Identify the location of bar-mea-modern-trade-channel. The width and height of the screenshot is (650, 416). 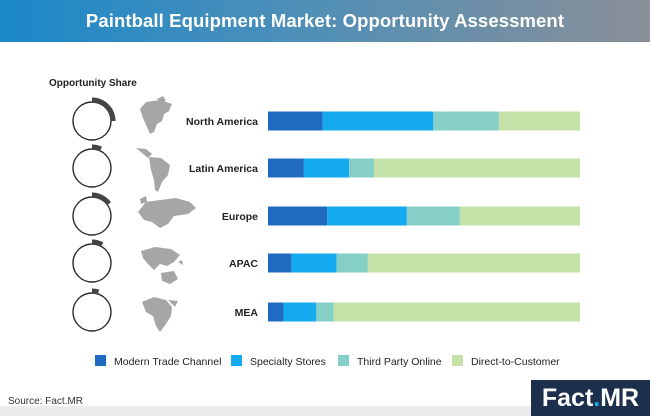
(276, 312).